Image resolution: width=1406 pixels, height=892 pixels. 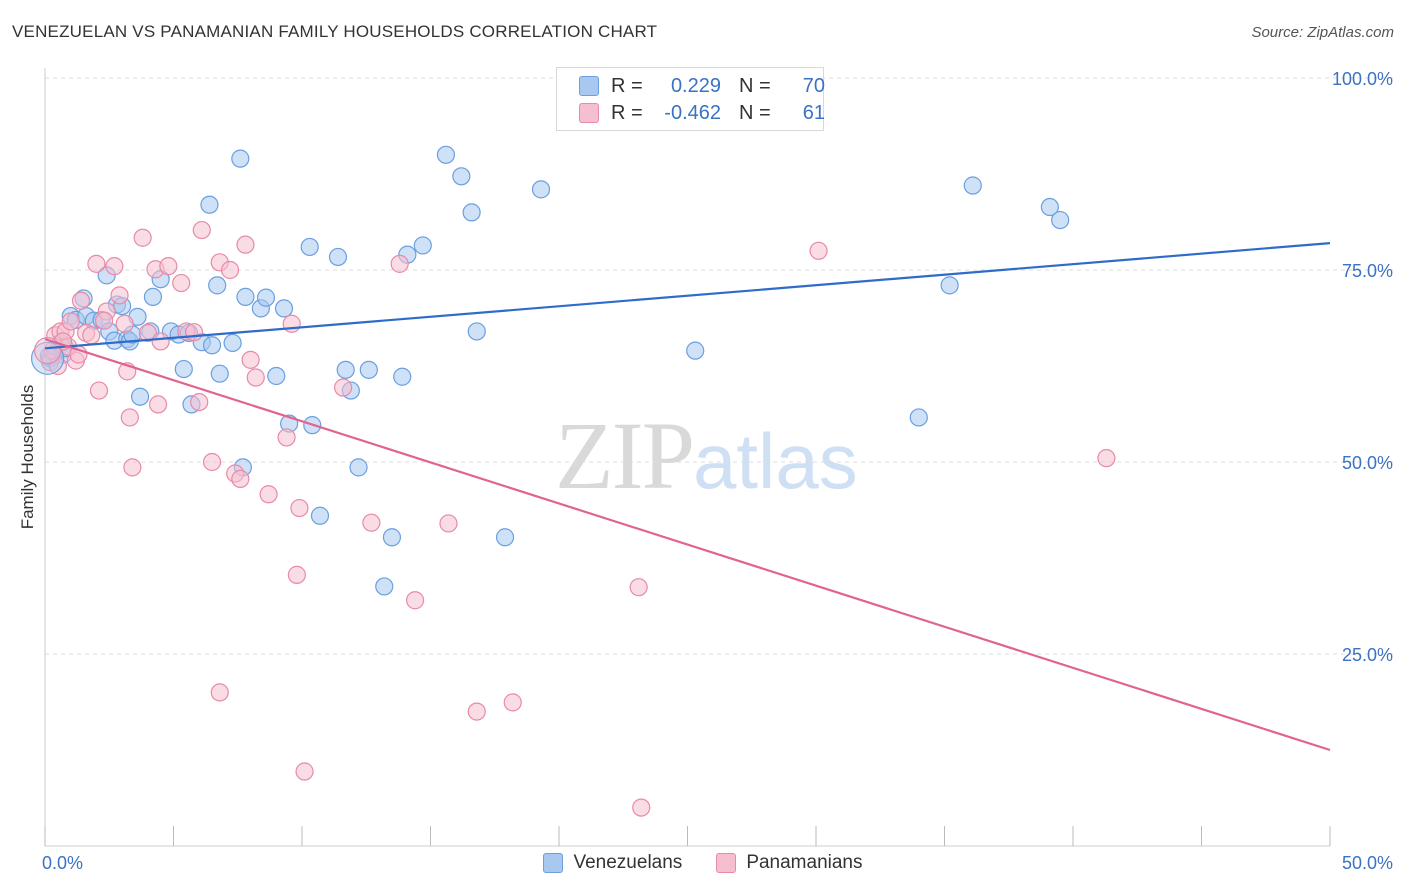 I want to click on legend-n-value: 61, so click(x=813, y=112).